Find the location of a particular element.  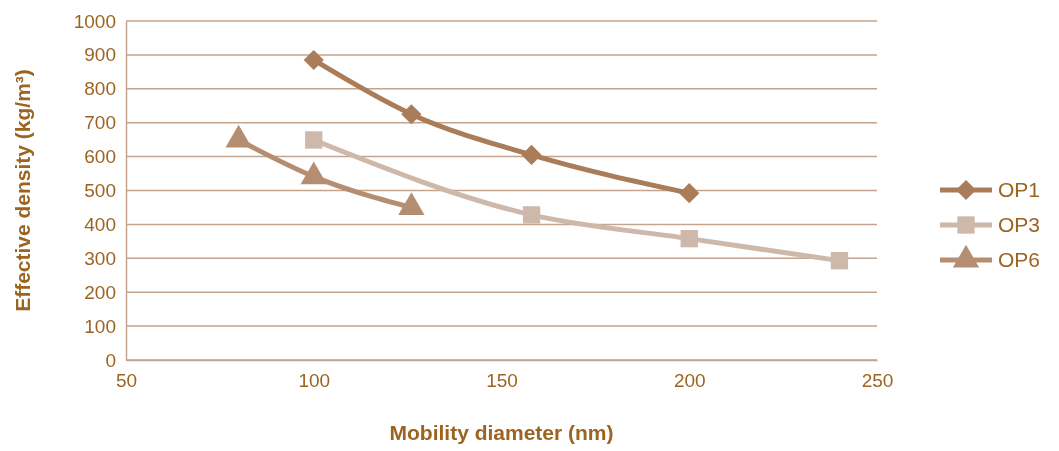

legend-label: OP3 is located at coordinates (1019, 224).